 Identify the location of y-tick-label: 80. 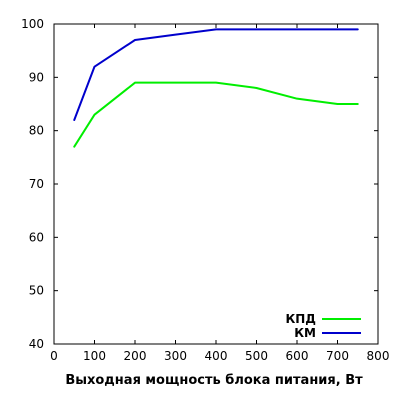
(36, 131).